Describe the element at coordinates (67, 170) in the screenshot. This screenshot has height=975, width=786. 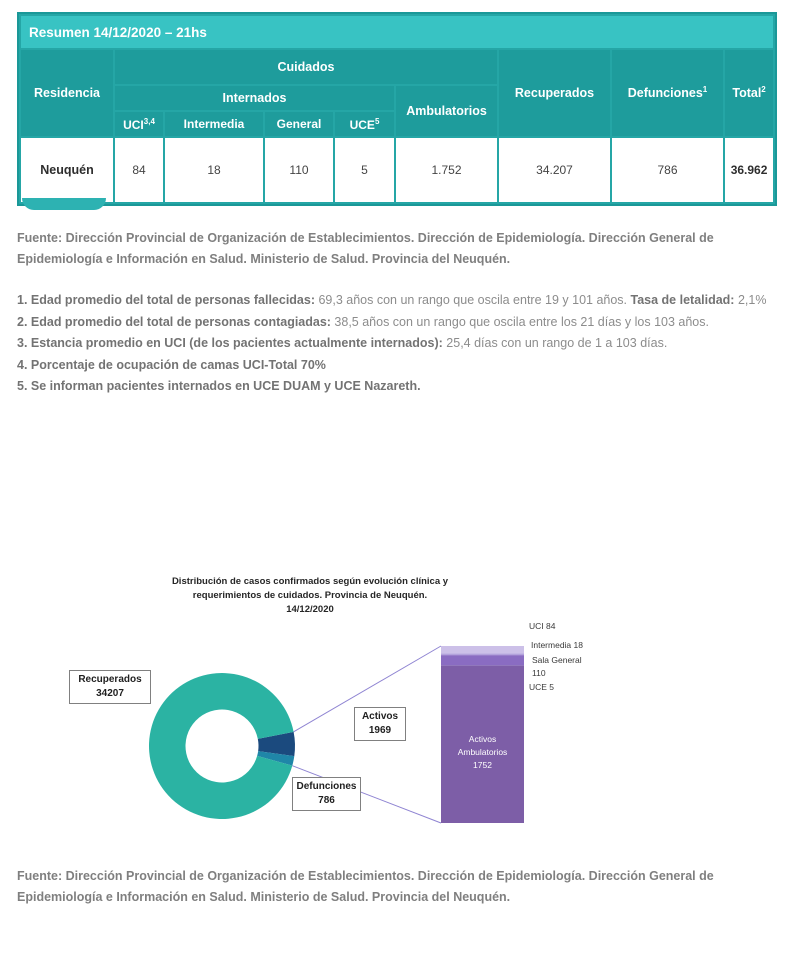
I see `cell-residencia: Neuquén` at that location.